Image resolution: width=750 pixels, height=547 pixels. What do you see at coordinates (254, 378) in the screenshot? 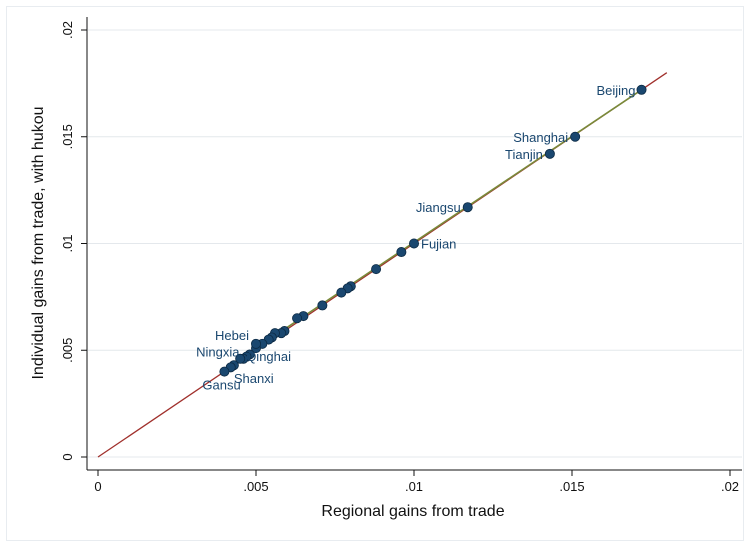
I see `point-label-shanxi: Shanxi` at bounding box center [254, 378].